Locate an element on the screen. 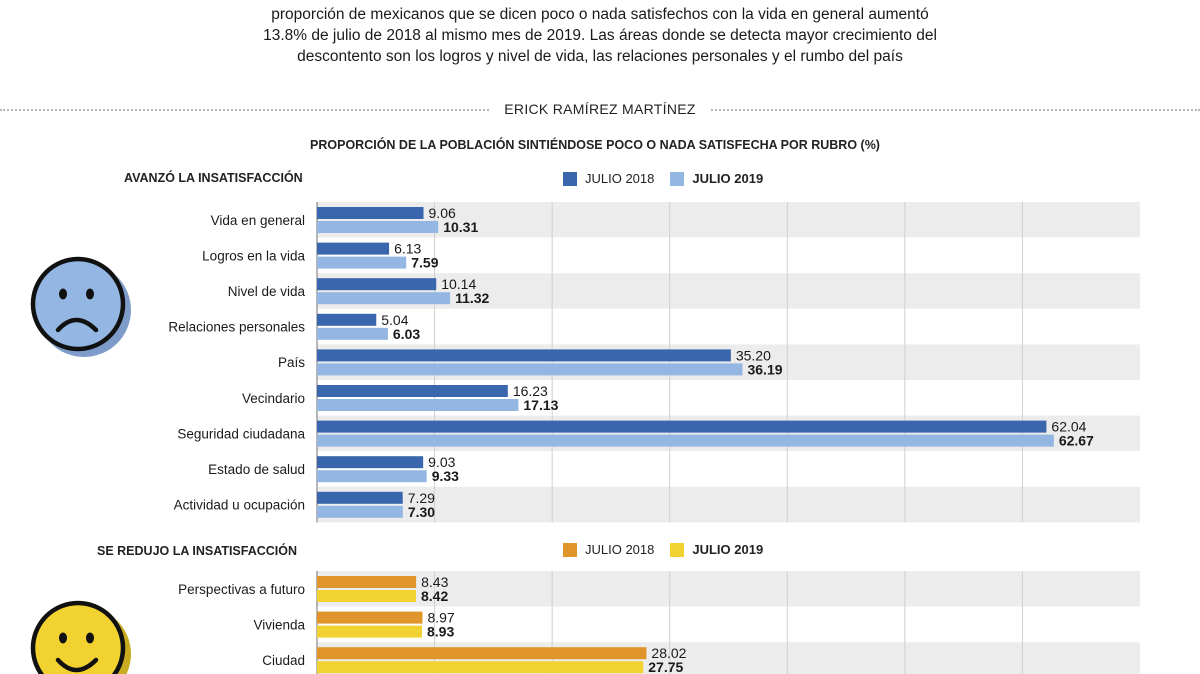 The image size is (1200, 674). category-label: Nivel de vida is located at coordinates (267, 291).